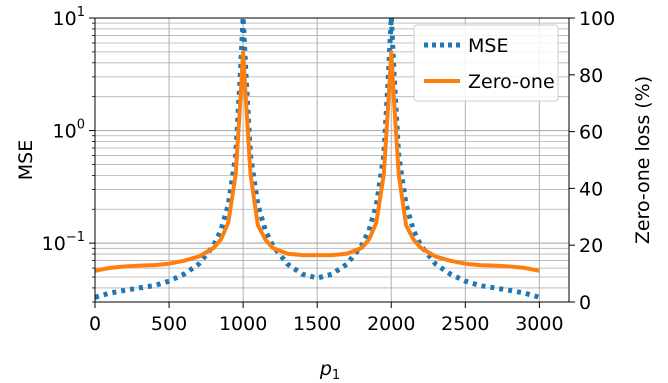 This screenshot has width=668, height=383. Describe the element at coordinates (488, 46) in the screenshot. I see `legend-label-mse: MSE` at that location.